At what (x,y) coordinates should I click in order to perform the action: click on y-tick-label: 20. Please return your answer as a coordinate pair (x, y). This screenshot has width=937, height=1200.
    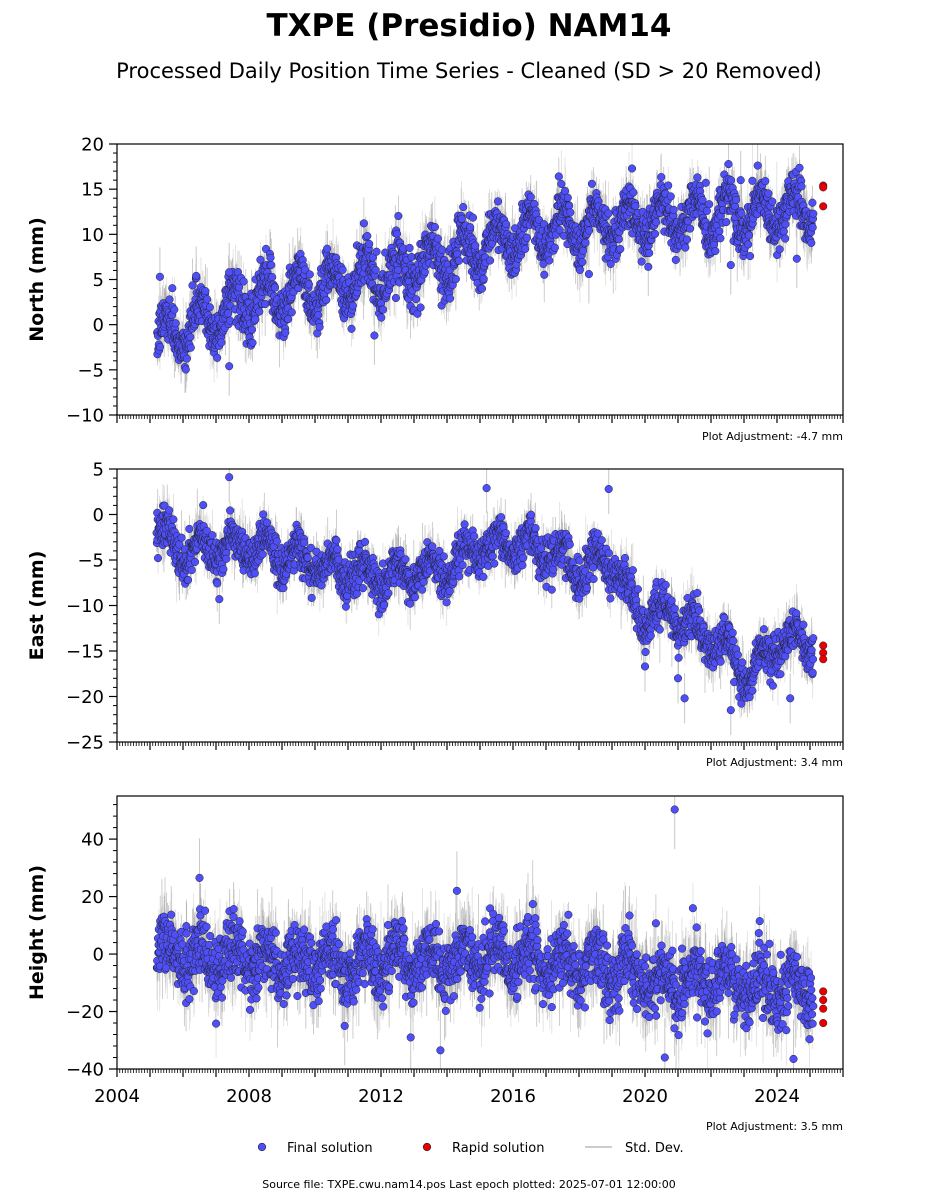
    Looking at the image, I should click on (92, 145).